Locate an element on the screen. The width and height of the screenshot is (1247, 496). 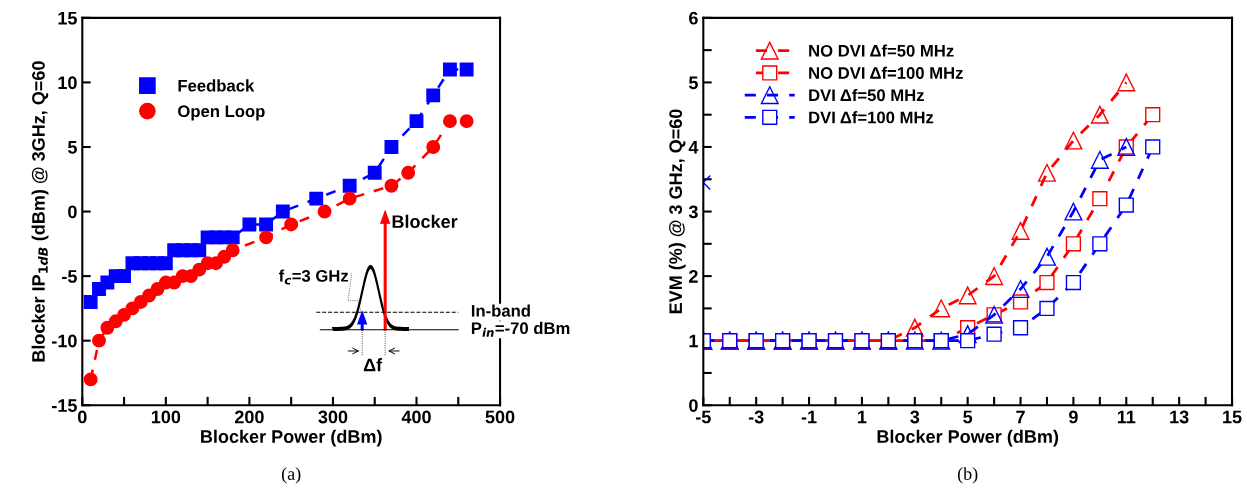
x-tick-label: 3 is located at coordinates (915, 417).